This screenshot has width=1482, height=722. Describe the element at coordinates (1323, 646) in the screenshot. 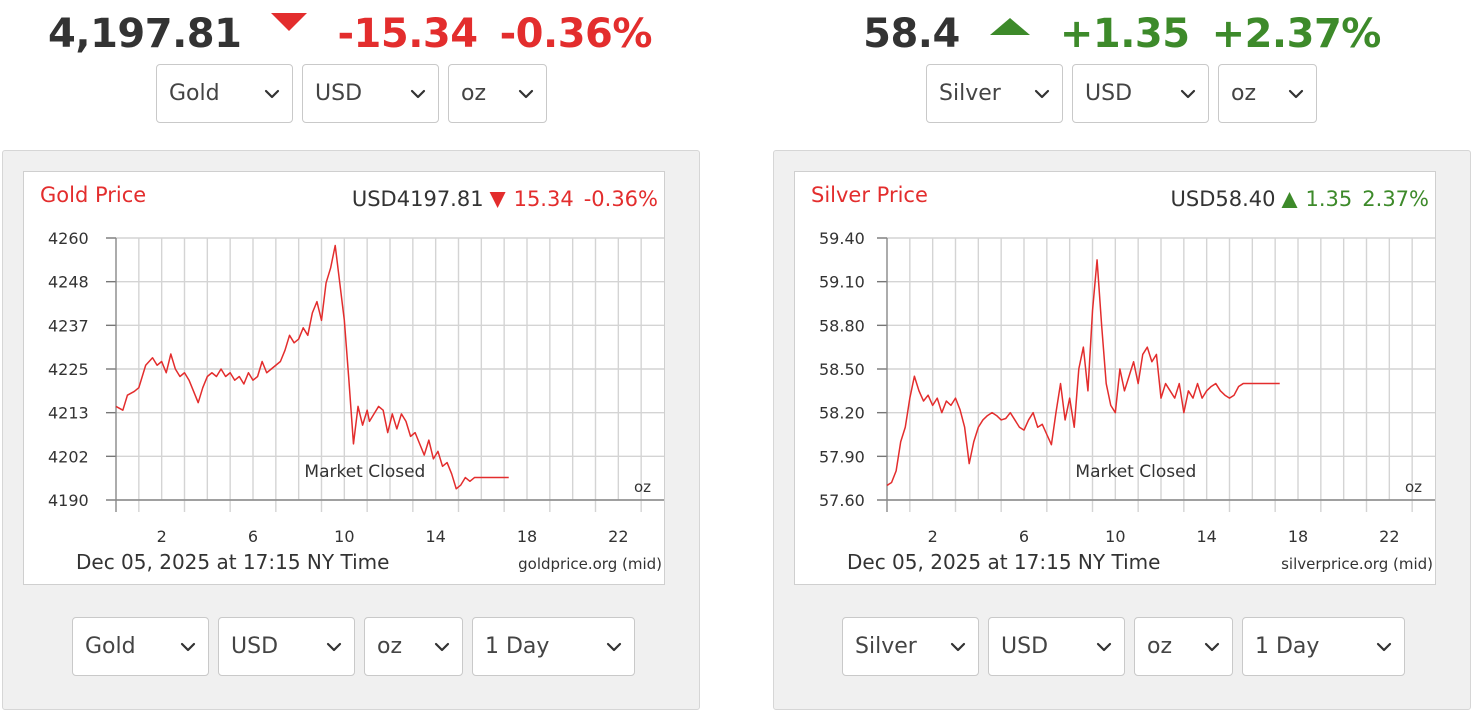

I see `silver-bottom-period-select: 1 Day` at that location.